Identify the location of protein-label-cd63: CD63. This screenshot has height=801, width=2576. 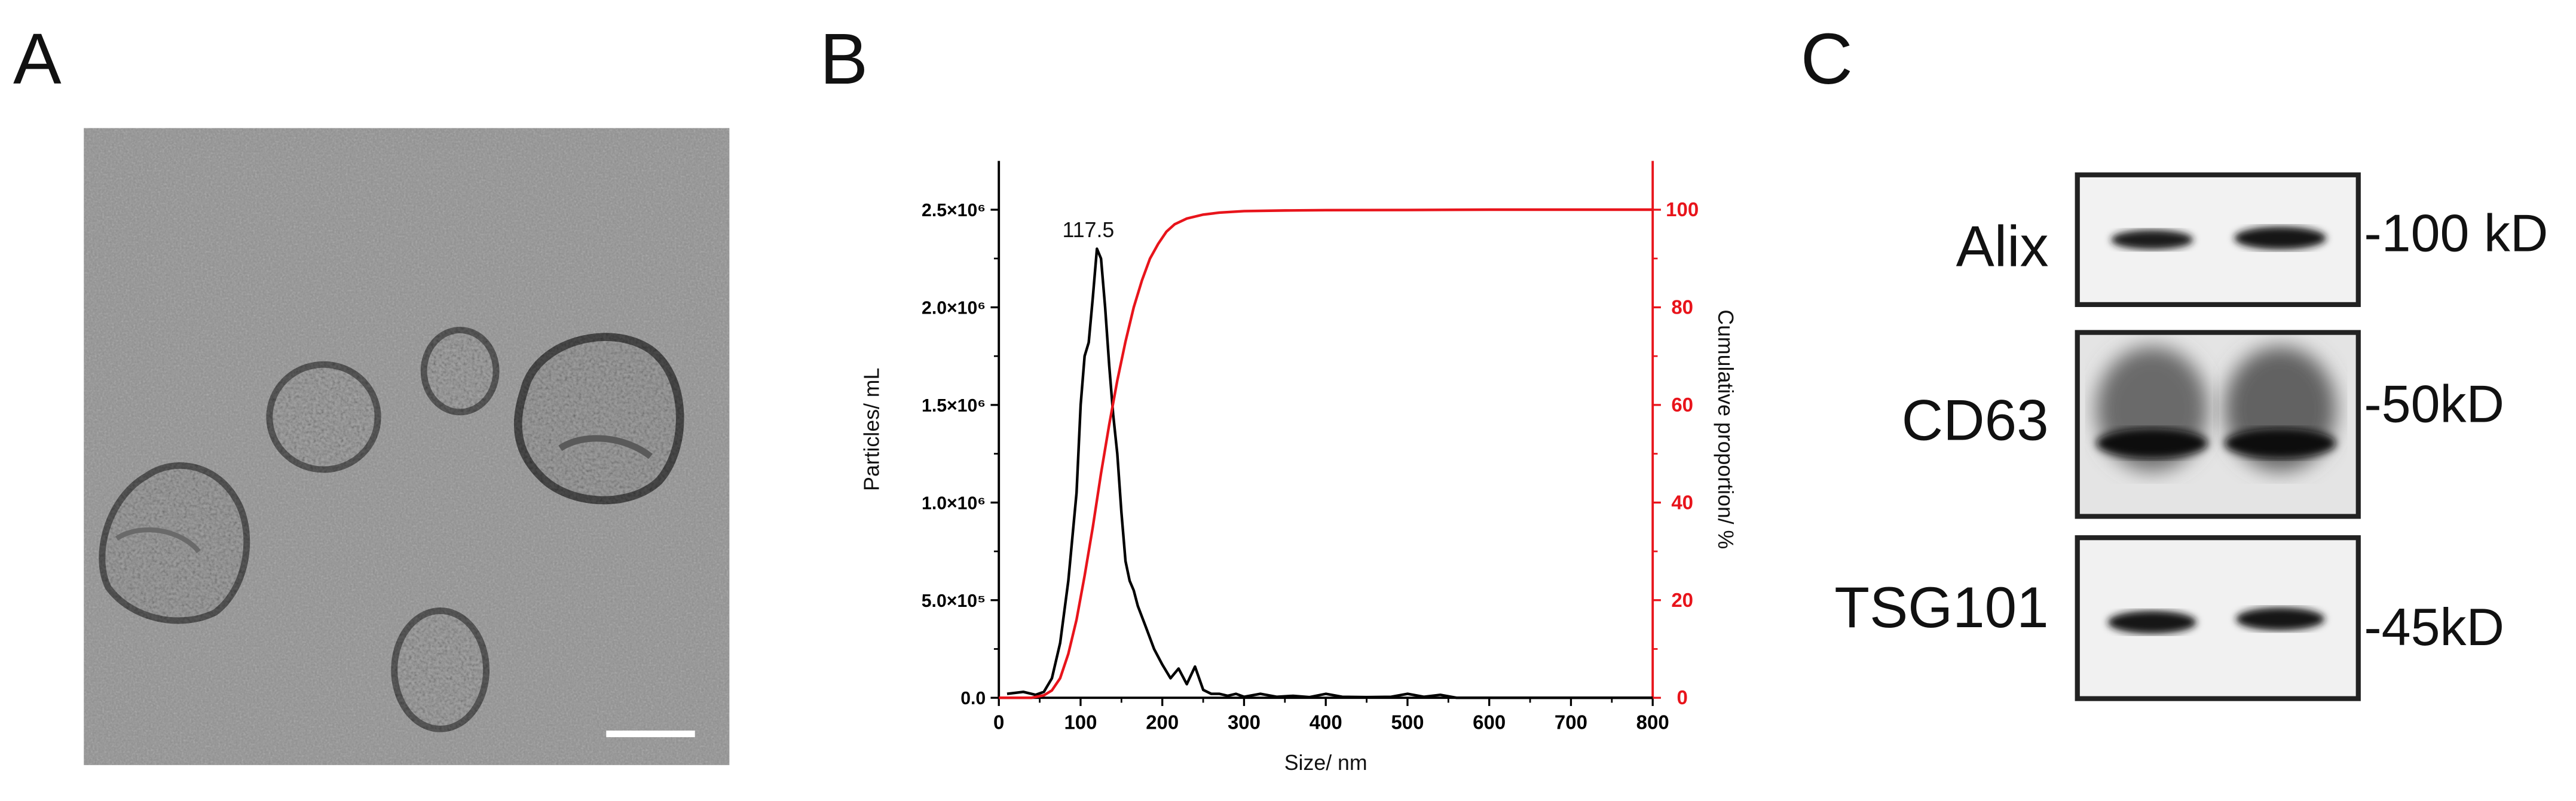
(1975, 421).